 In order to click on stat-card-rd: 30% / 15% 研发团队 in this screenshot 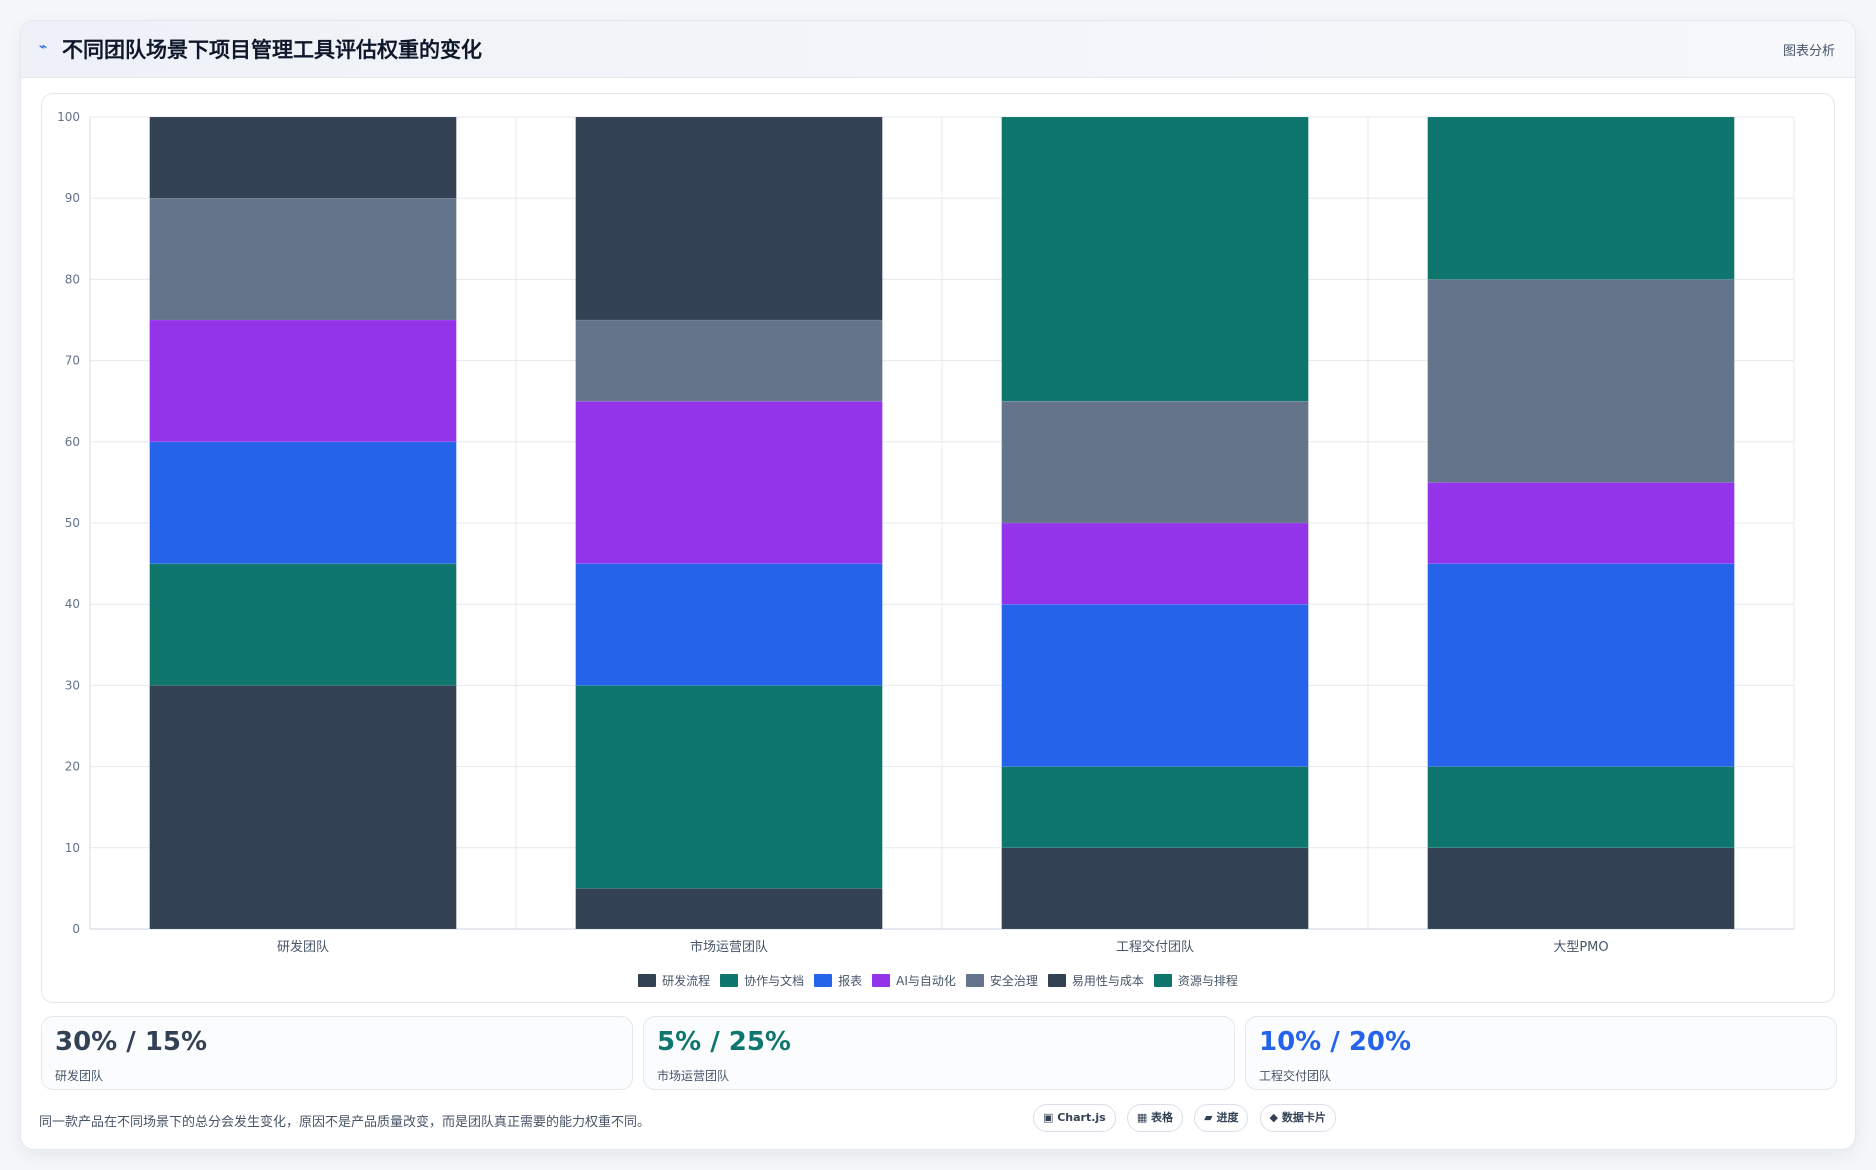, I will do `click(337, 1053)`.